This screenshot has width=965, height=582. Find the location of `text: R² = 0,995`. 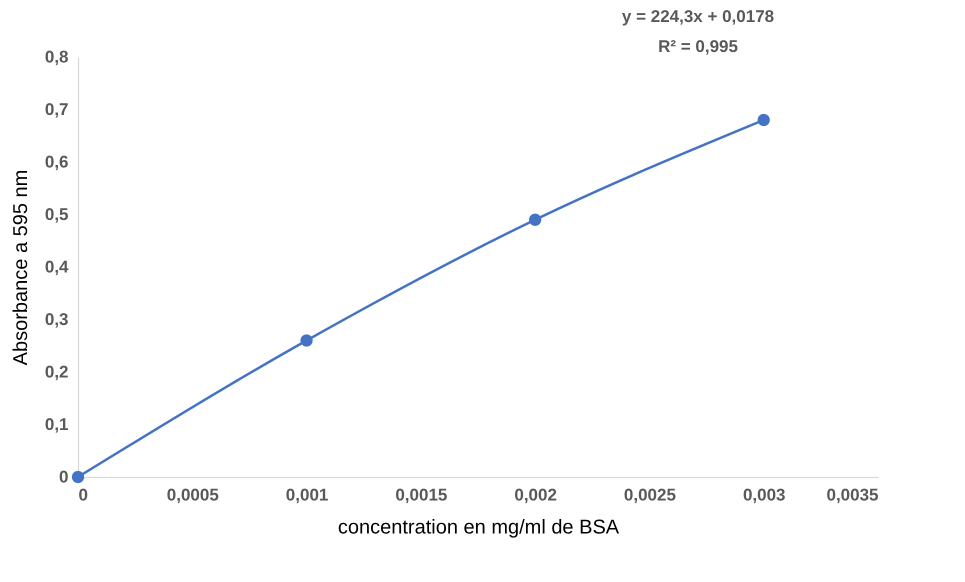

text: R² = 0,995 is located at coordinates (698, 46).